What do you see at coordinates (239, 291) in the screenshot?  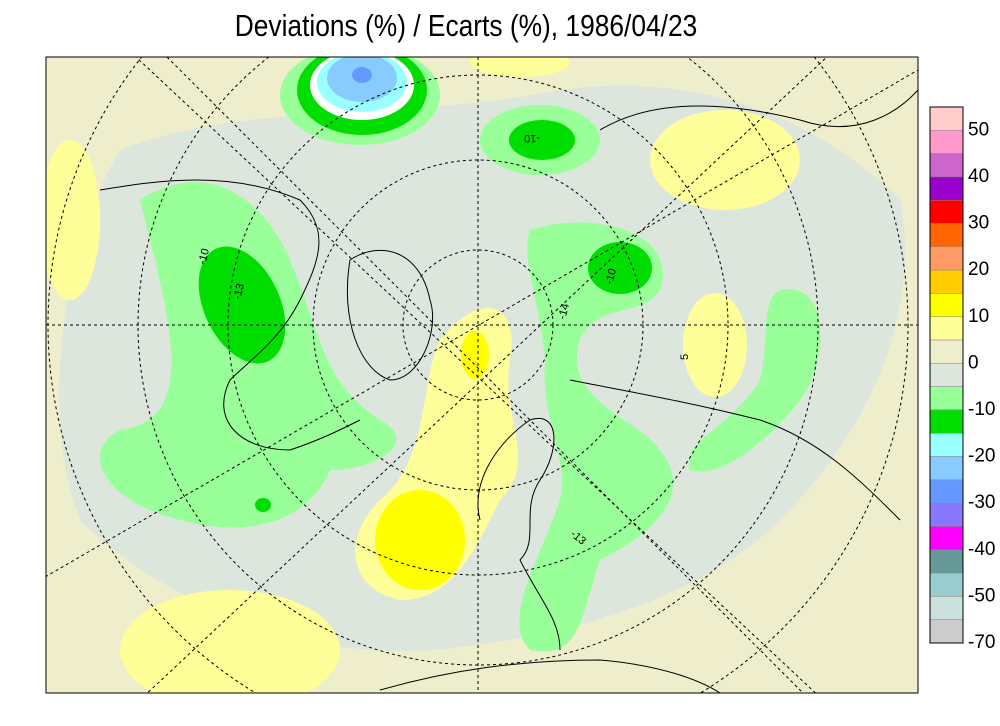 I see `contour-label: -13` at bounding box center [239, 291].